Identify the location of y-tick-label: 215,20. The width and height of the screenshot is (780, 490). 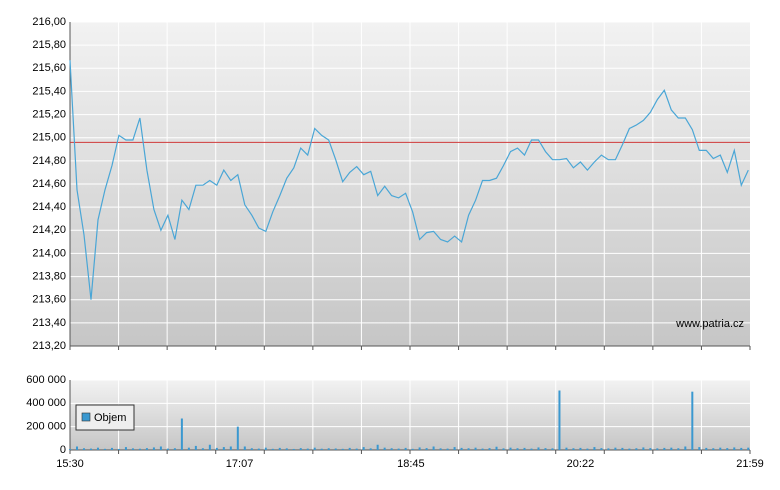
(49, 114).